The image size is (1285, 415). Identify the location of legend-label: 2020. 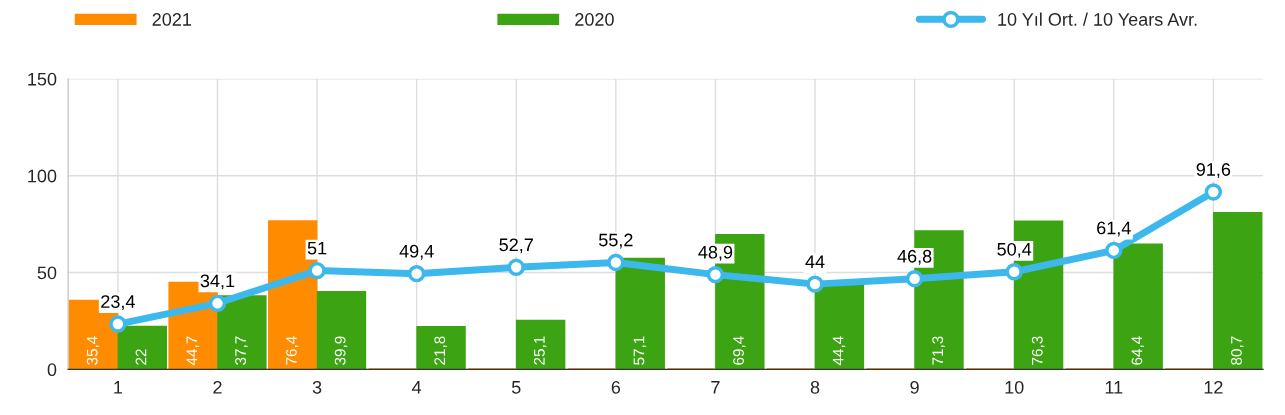
(594, 19).